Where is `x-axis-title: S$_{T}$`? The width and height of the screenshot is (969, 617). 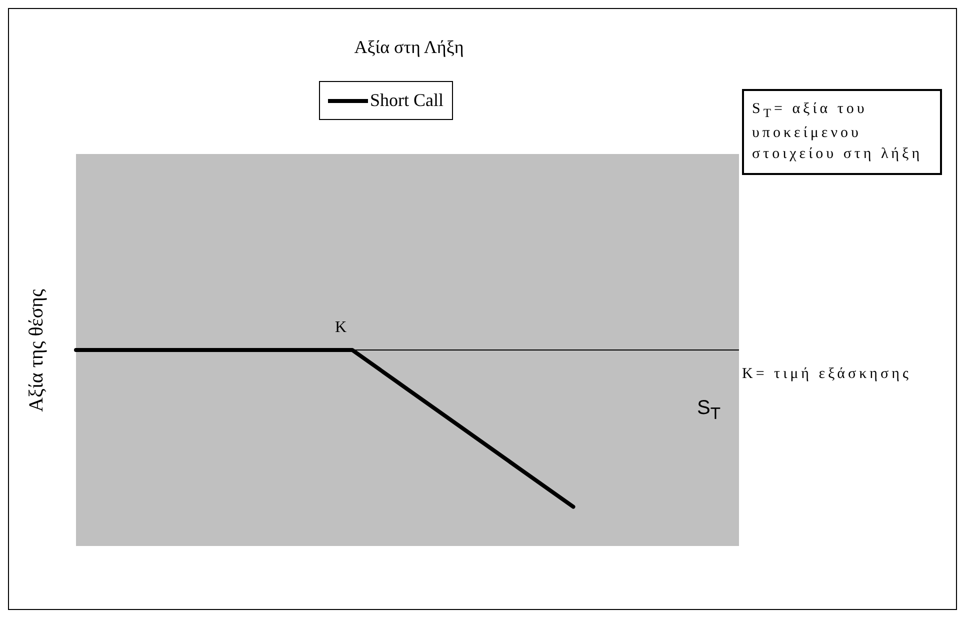
x-axis-title: S$_{T}$ is located at coordinates (709, 410).